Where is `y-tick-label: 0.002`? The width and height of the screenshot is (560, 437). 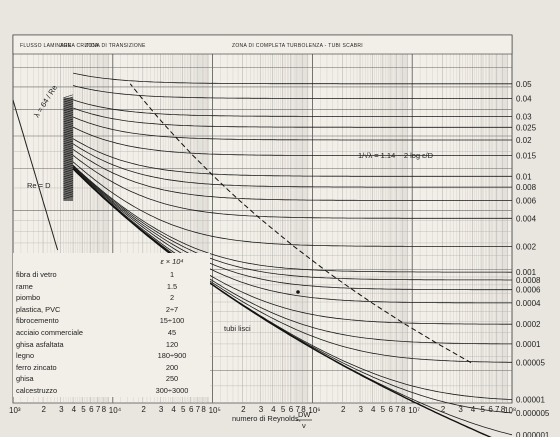
y-tick-label: 0.002 is located at coordinates (526, 247).